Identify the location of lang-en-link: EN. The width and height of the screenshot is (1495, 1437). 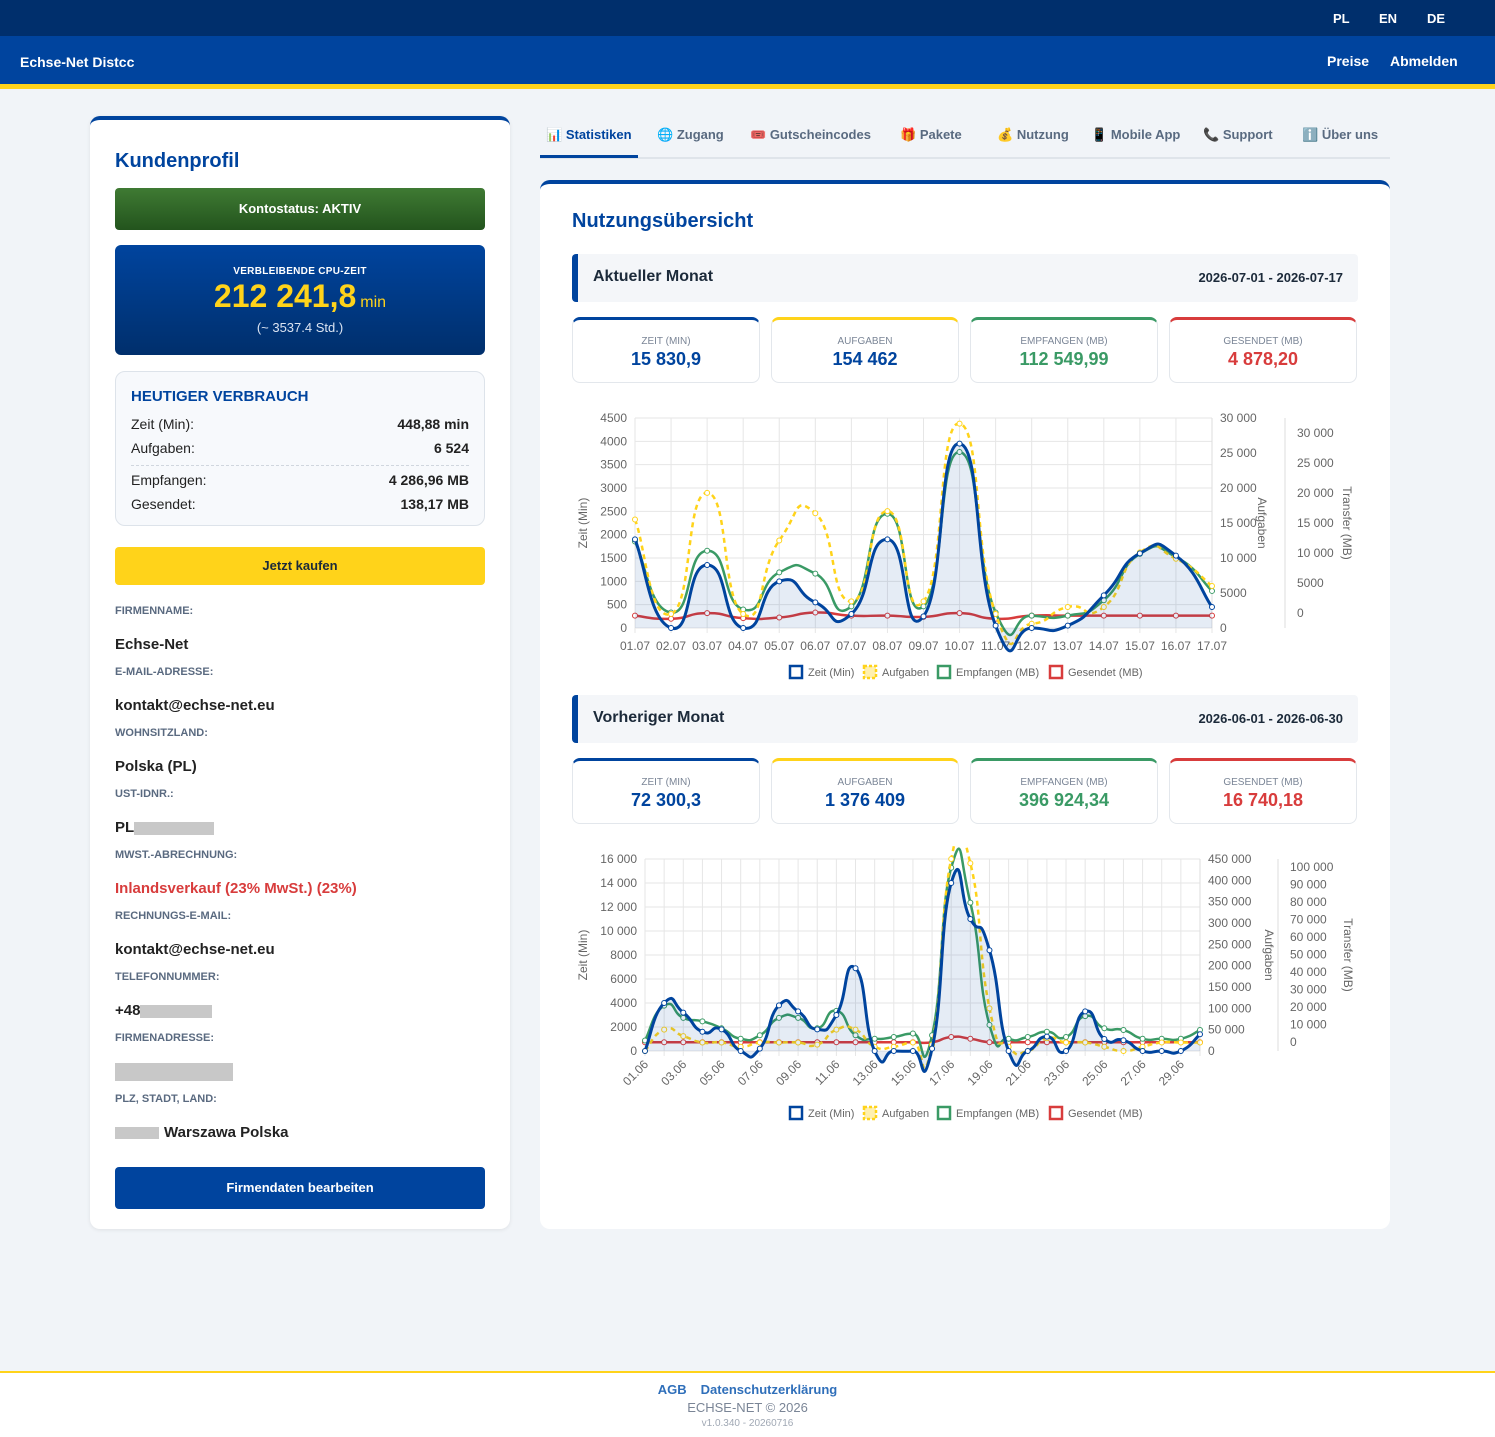
(1388, 18).